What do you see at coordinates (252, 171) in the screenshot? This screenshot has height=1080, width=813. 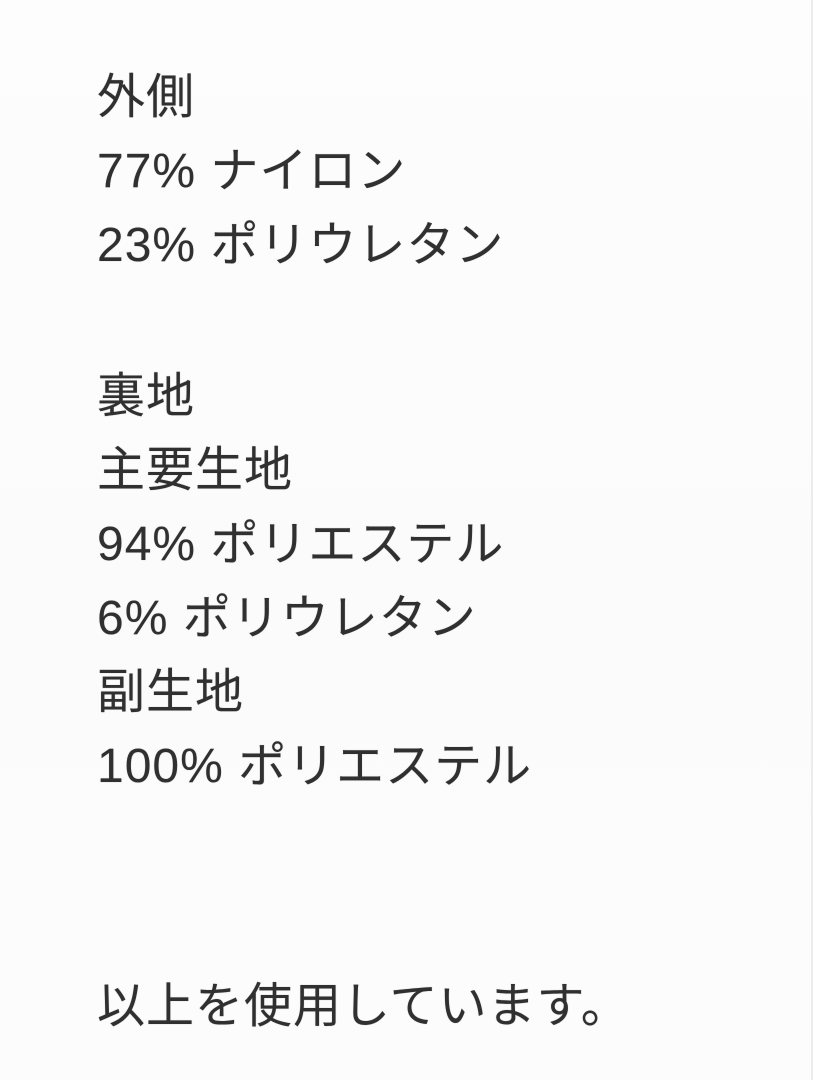 I see `outer-material-line: 77% ナイロン` at bounding box center [252, 171].